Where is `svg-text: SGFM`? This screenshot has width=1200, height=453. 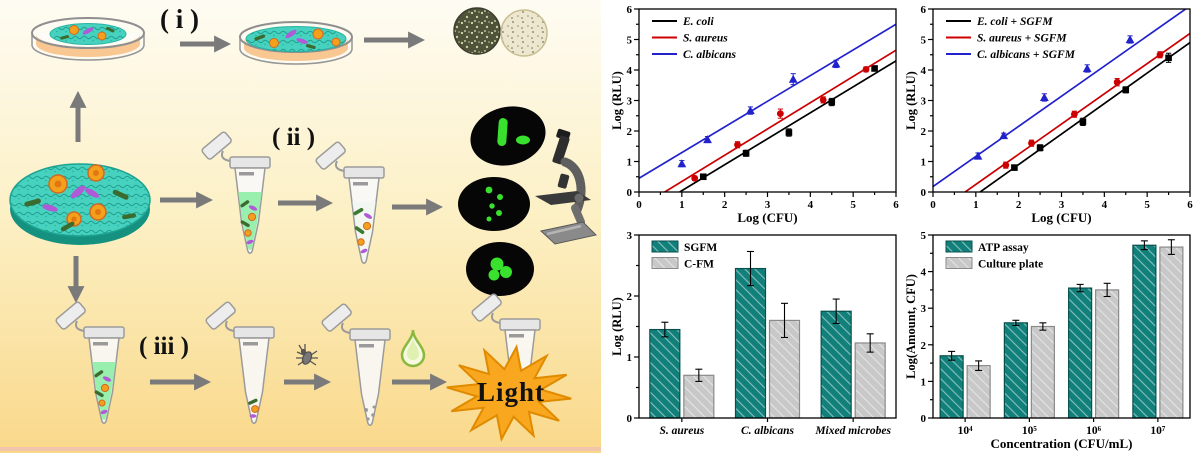 svg-text: SGFM is located at coordinates (700, 248).